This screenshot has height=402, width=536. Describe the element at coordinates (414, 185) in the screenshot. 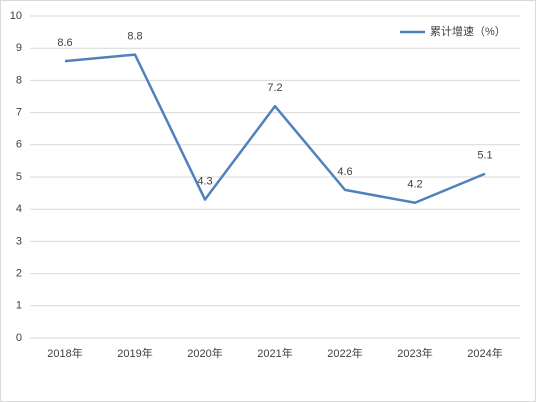

I see `data-label: 4.2` at that location.